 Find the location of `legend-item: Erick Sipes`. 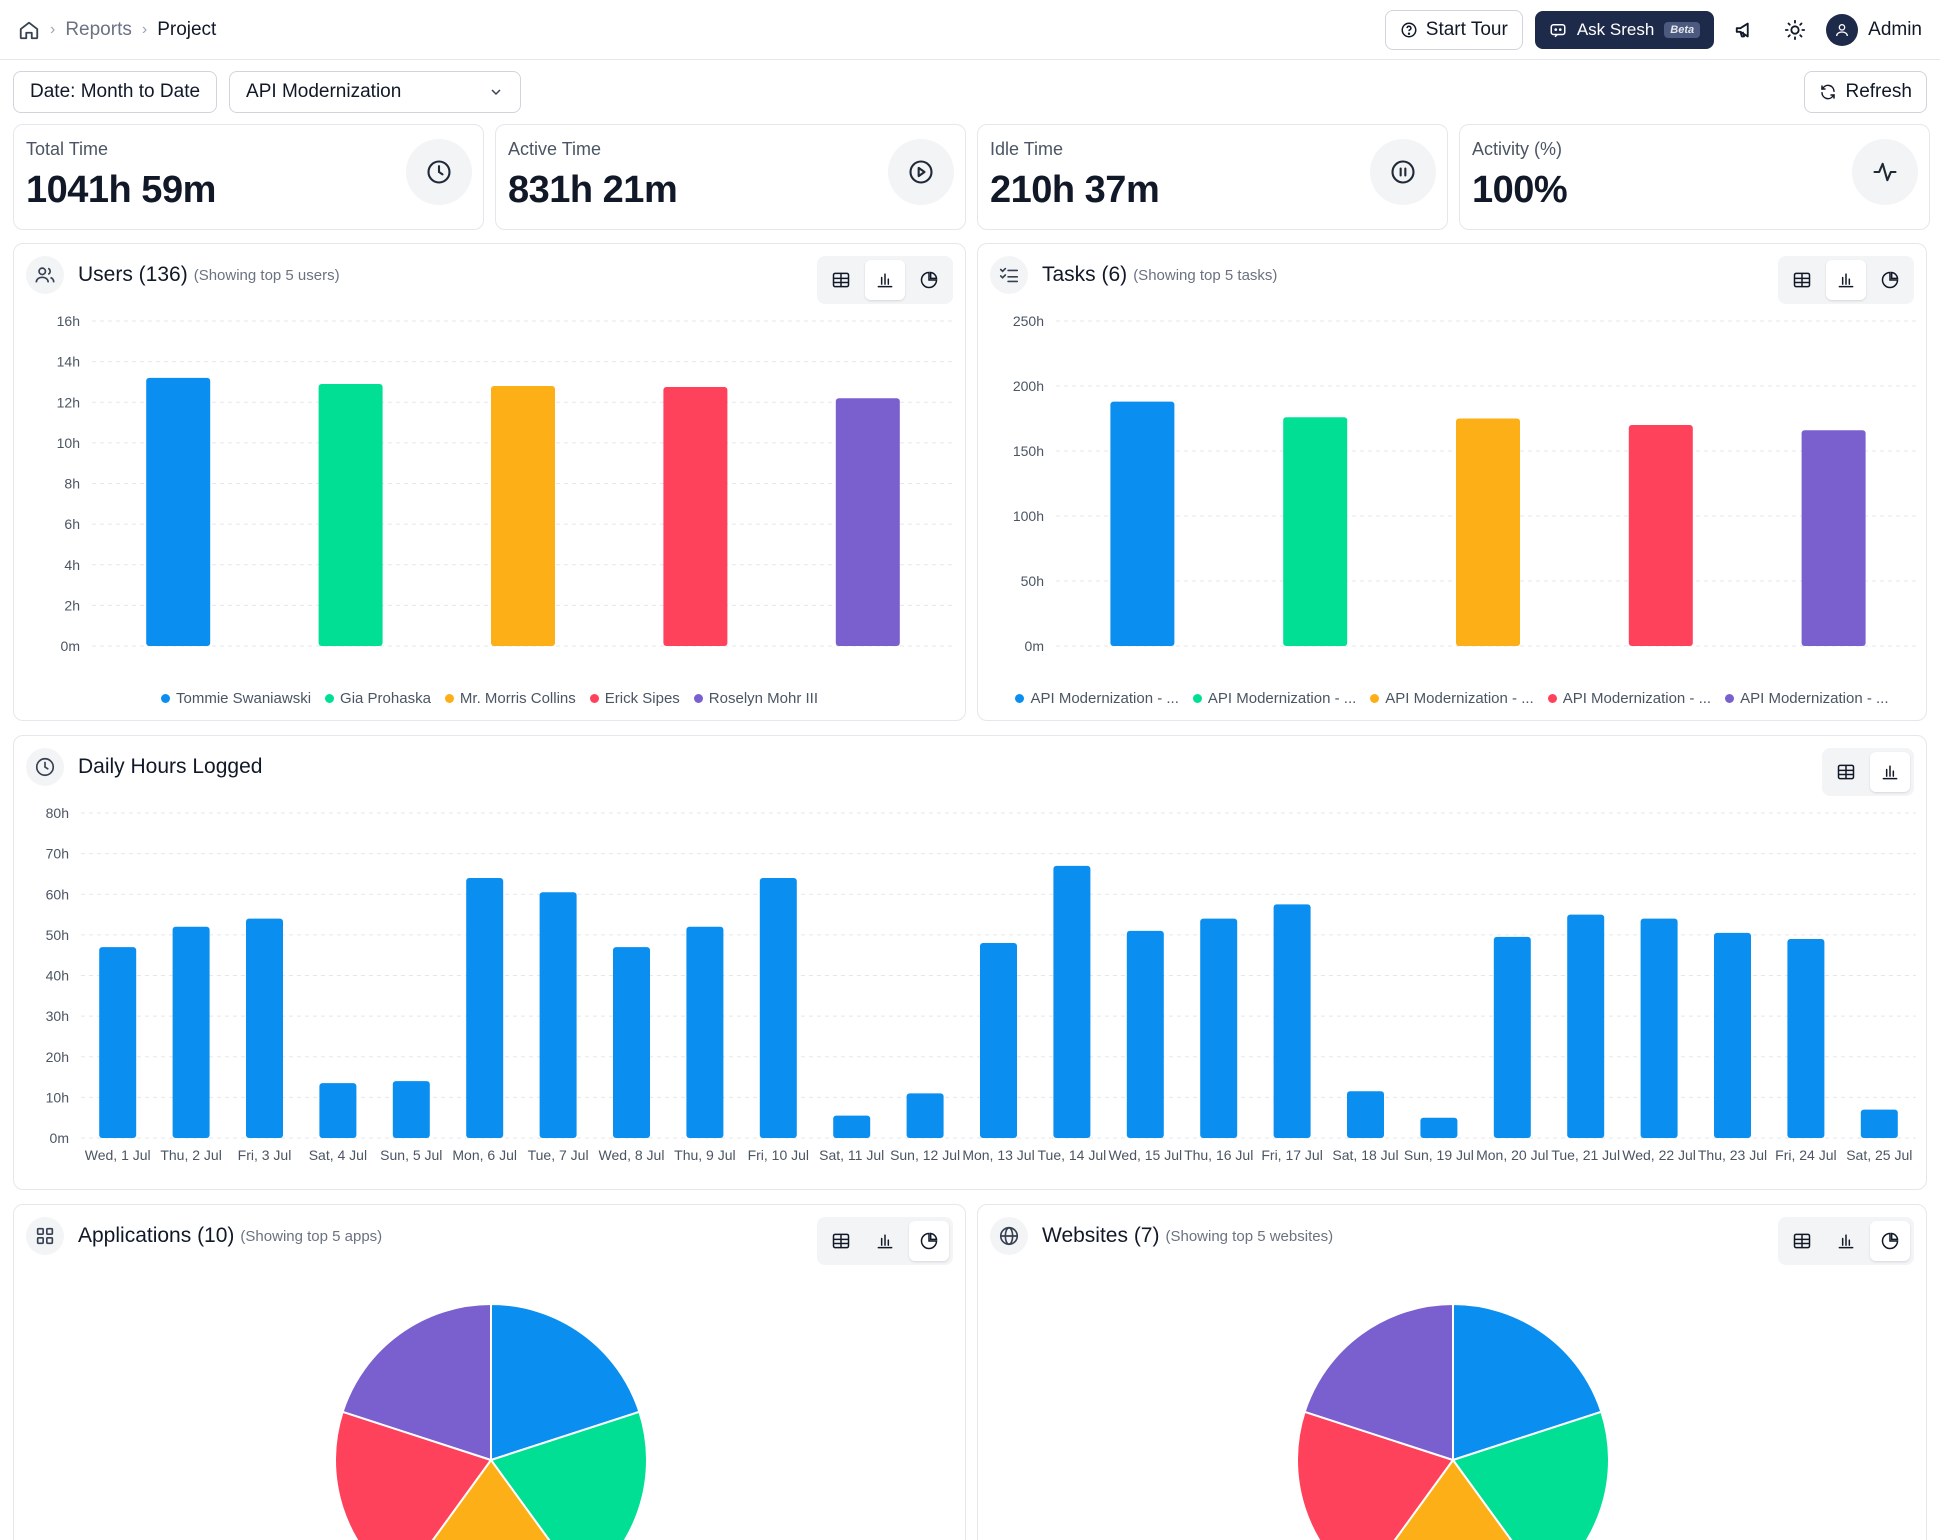

legend-item: Erick Sipes is located at coordinates (634, 698).